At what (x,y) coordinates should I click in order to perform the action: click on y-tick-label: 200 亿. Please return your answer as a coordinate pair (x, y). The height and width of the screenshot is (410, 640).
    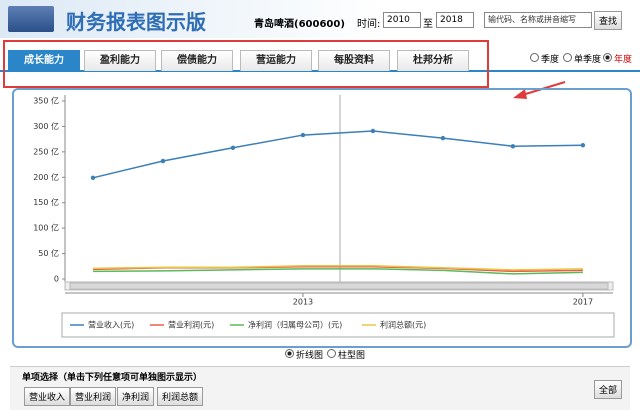
    Looking at the image, I should click on (46, 177).